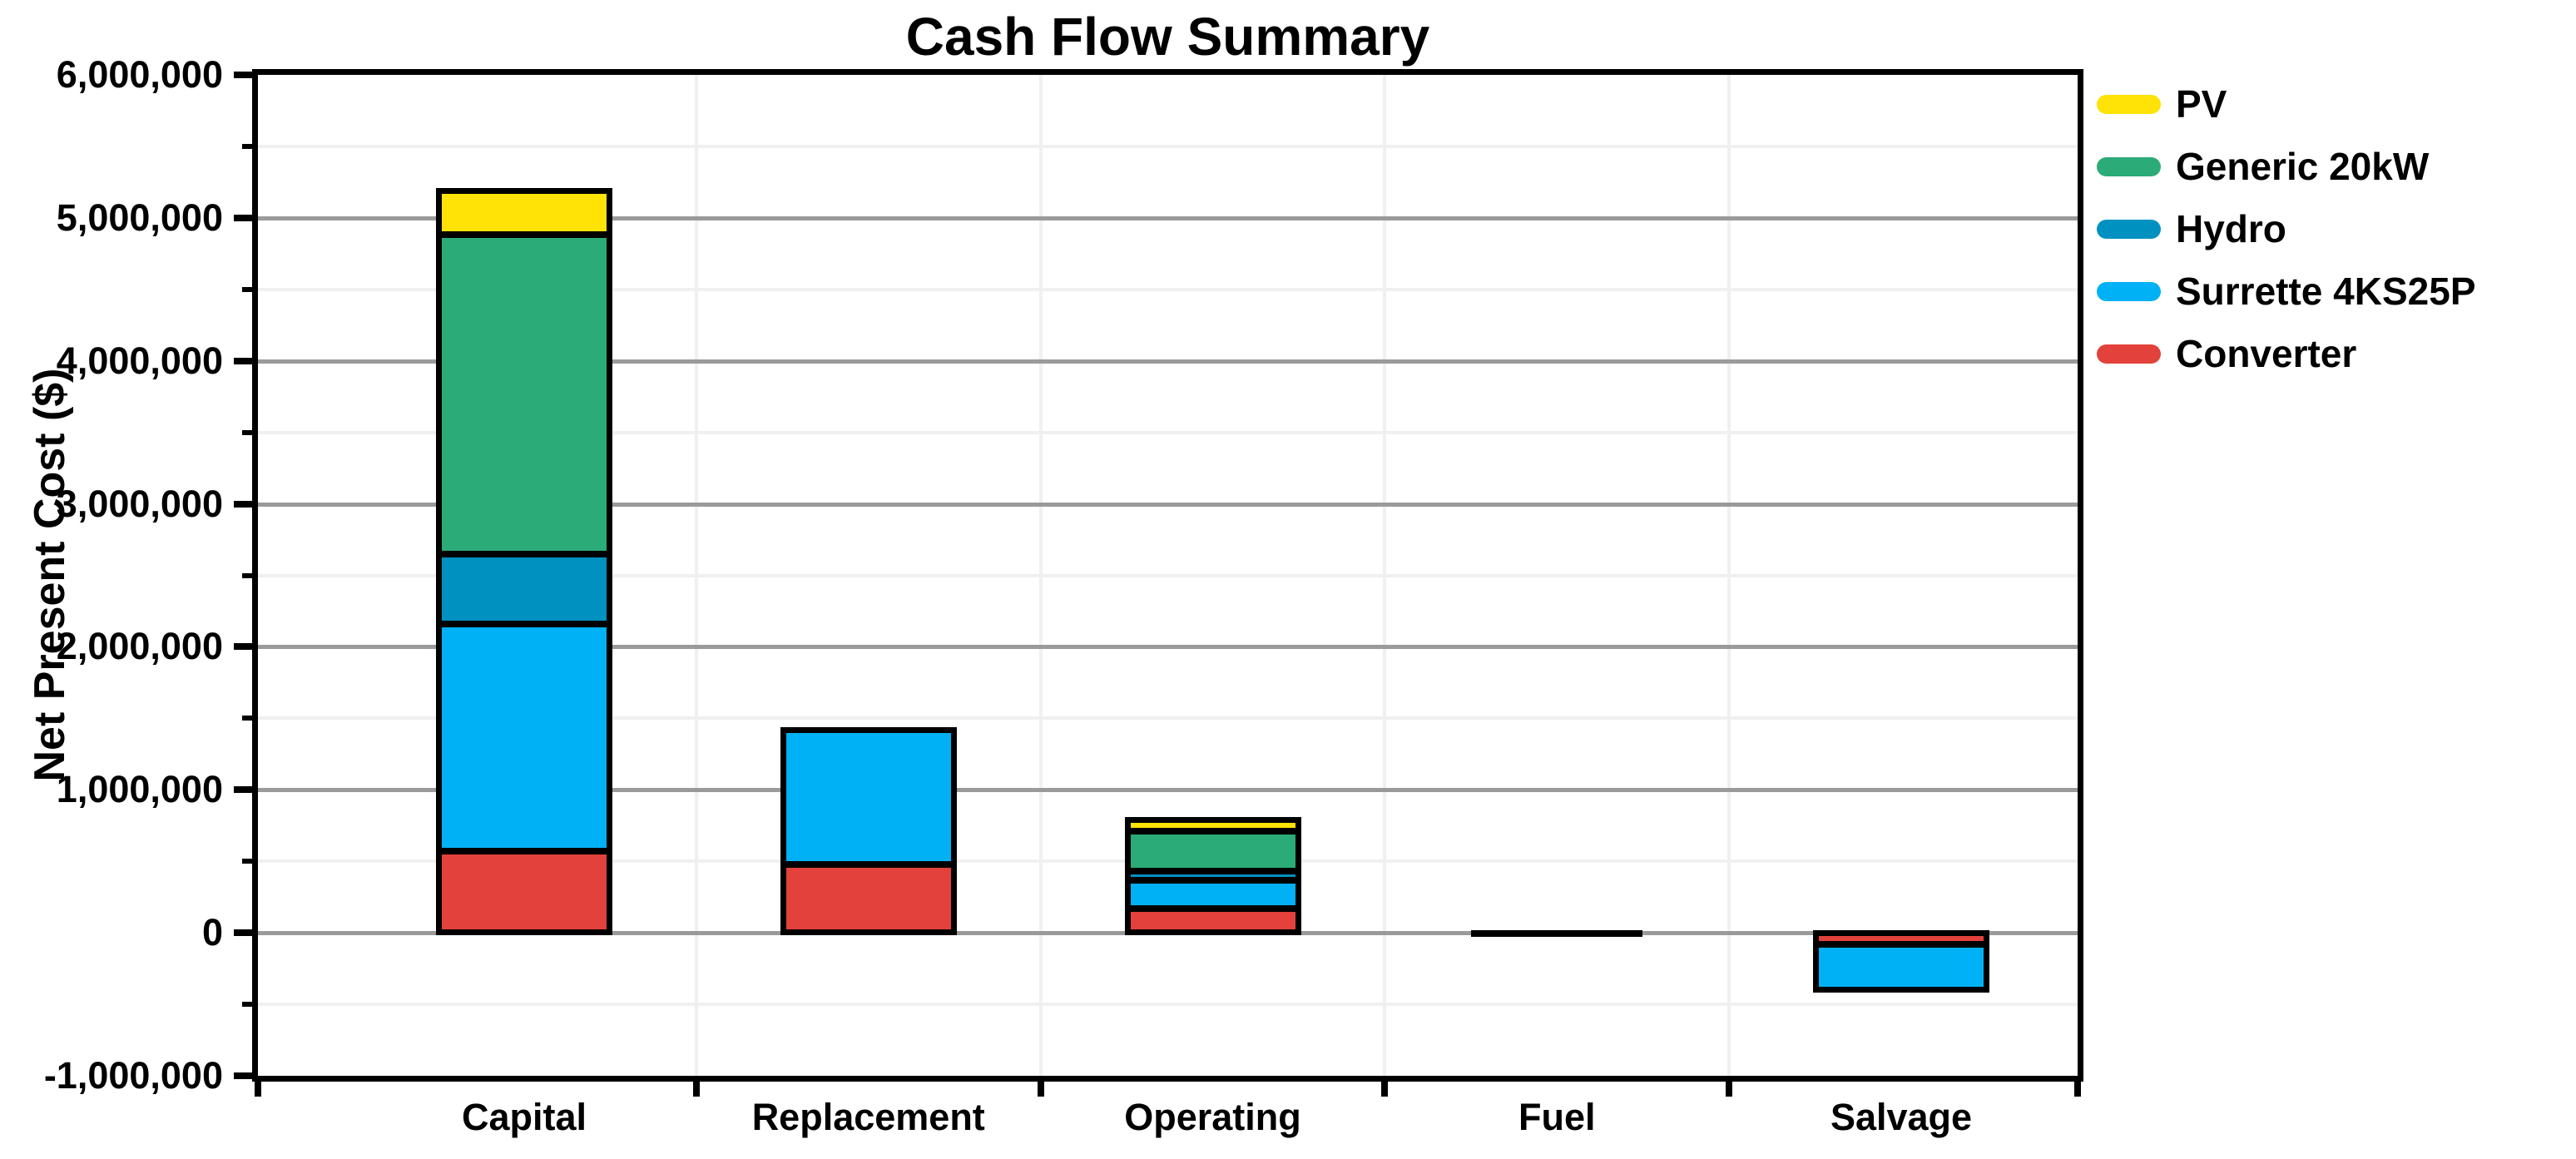  What do you see at coordinates (868, 797) in the screenshot?
I see `bar-segment-surrette-4ks25p` at bounding box center [868, 797].